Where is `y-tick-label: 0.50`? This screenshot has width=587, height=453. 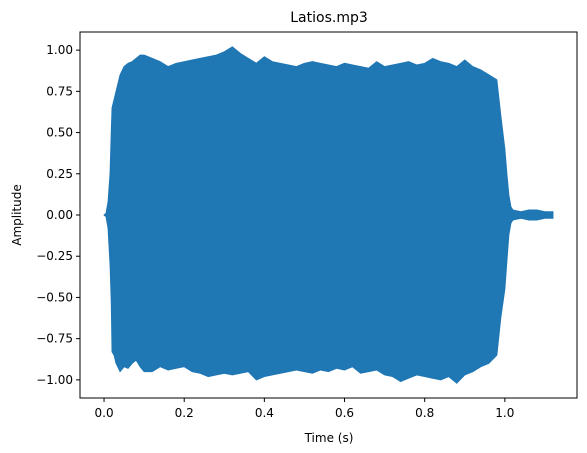
y-tick-label: 0.50 is located at coordinates (59, 133).